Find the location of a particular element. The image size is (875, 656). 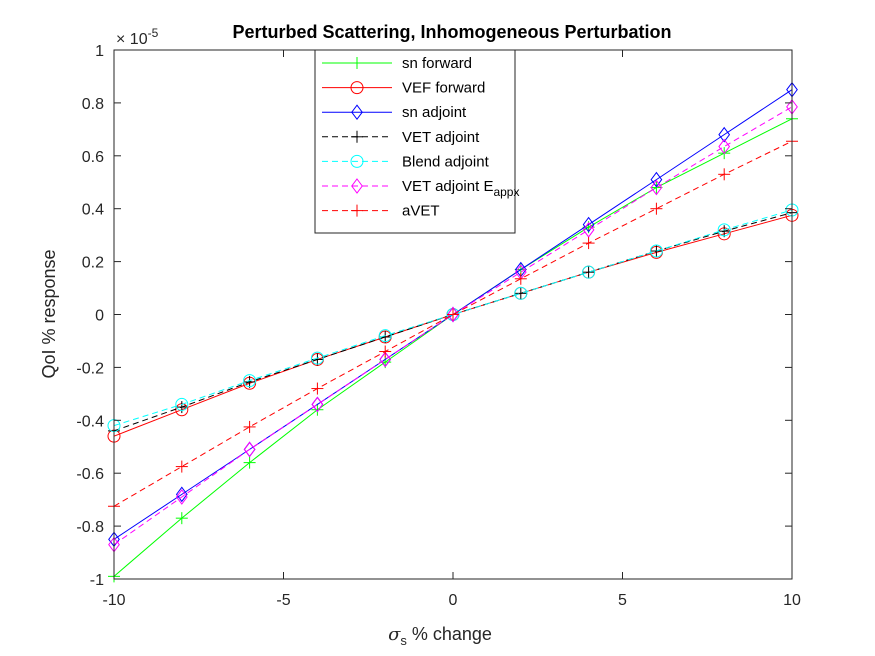

x-tick-label: 10 is located at coordinates (792, 600).